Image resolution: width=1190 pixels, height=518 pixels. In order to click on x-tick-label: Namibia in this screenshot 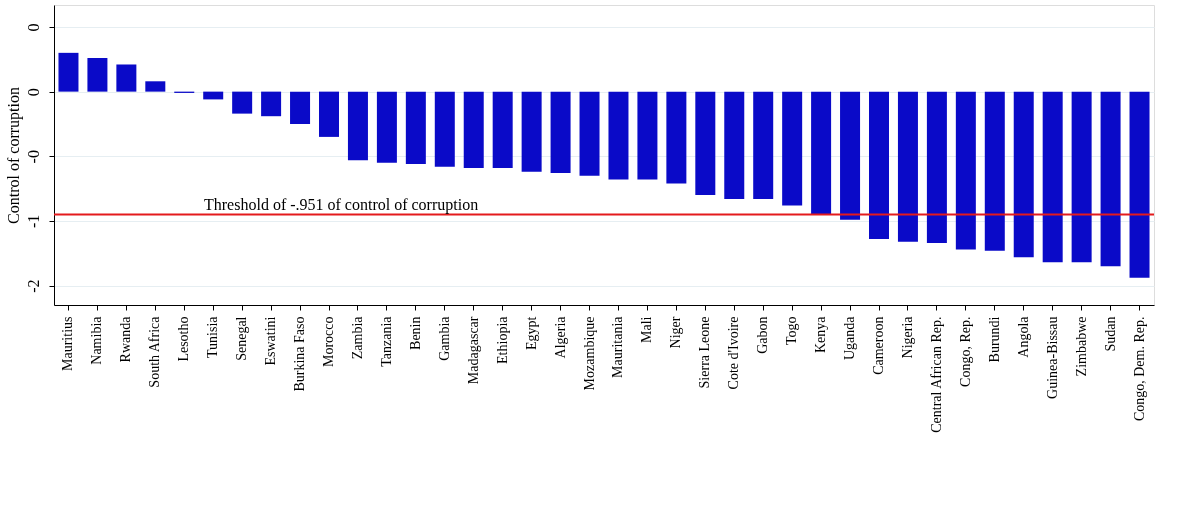, I will do `click(97, 340)`.